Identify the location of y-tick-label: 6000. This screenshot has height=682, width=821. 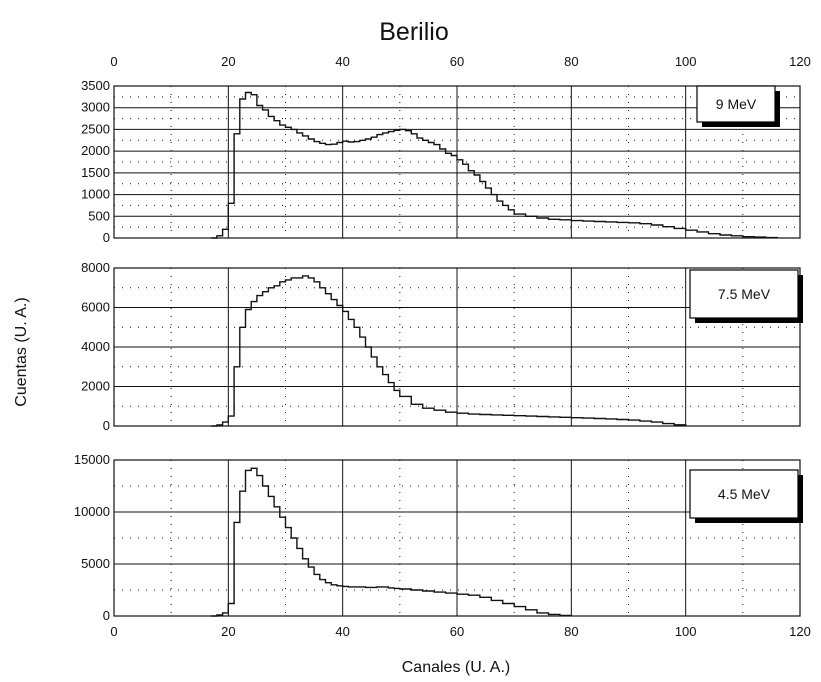
(95, 307).